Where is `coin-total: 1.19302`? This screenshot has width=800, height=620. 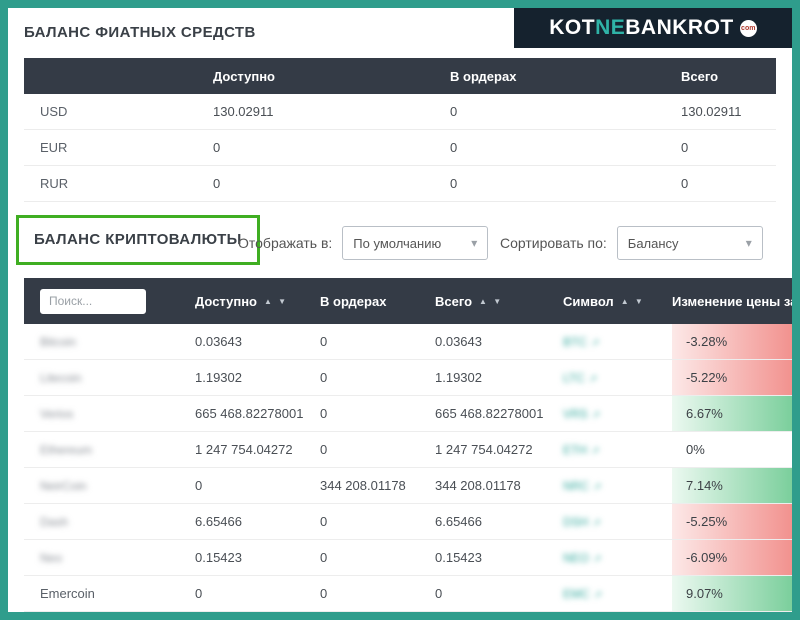 coin-total: 1.19302 is located at coordinates (458, 377).